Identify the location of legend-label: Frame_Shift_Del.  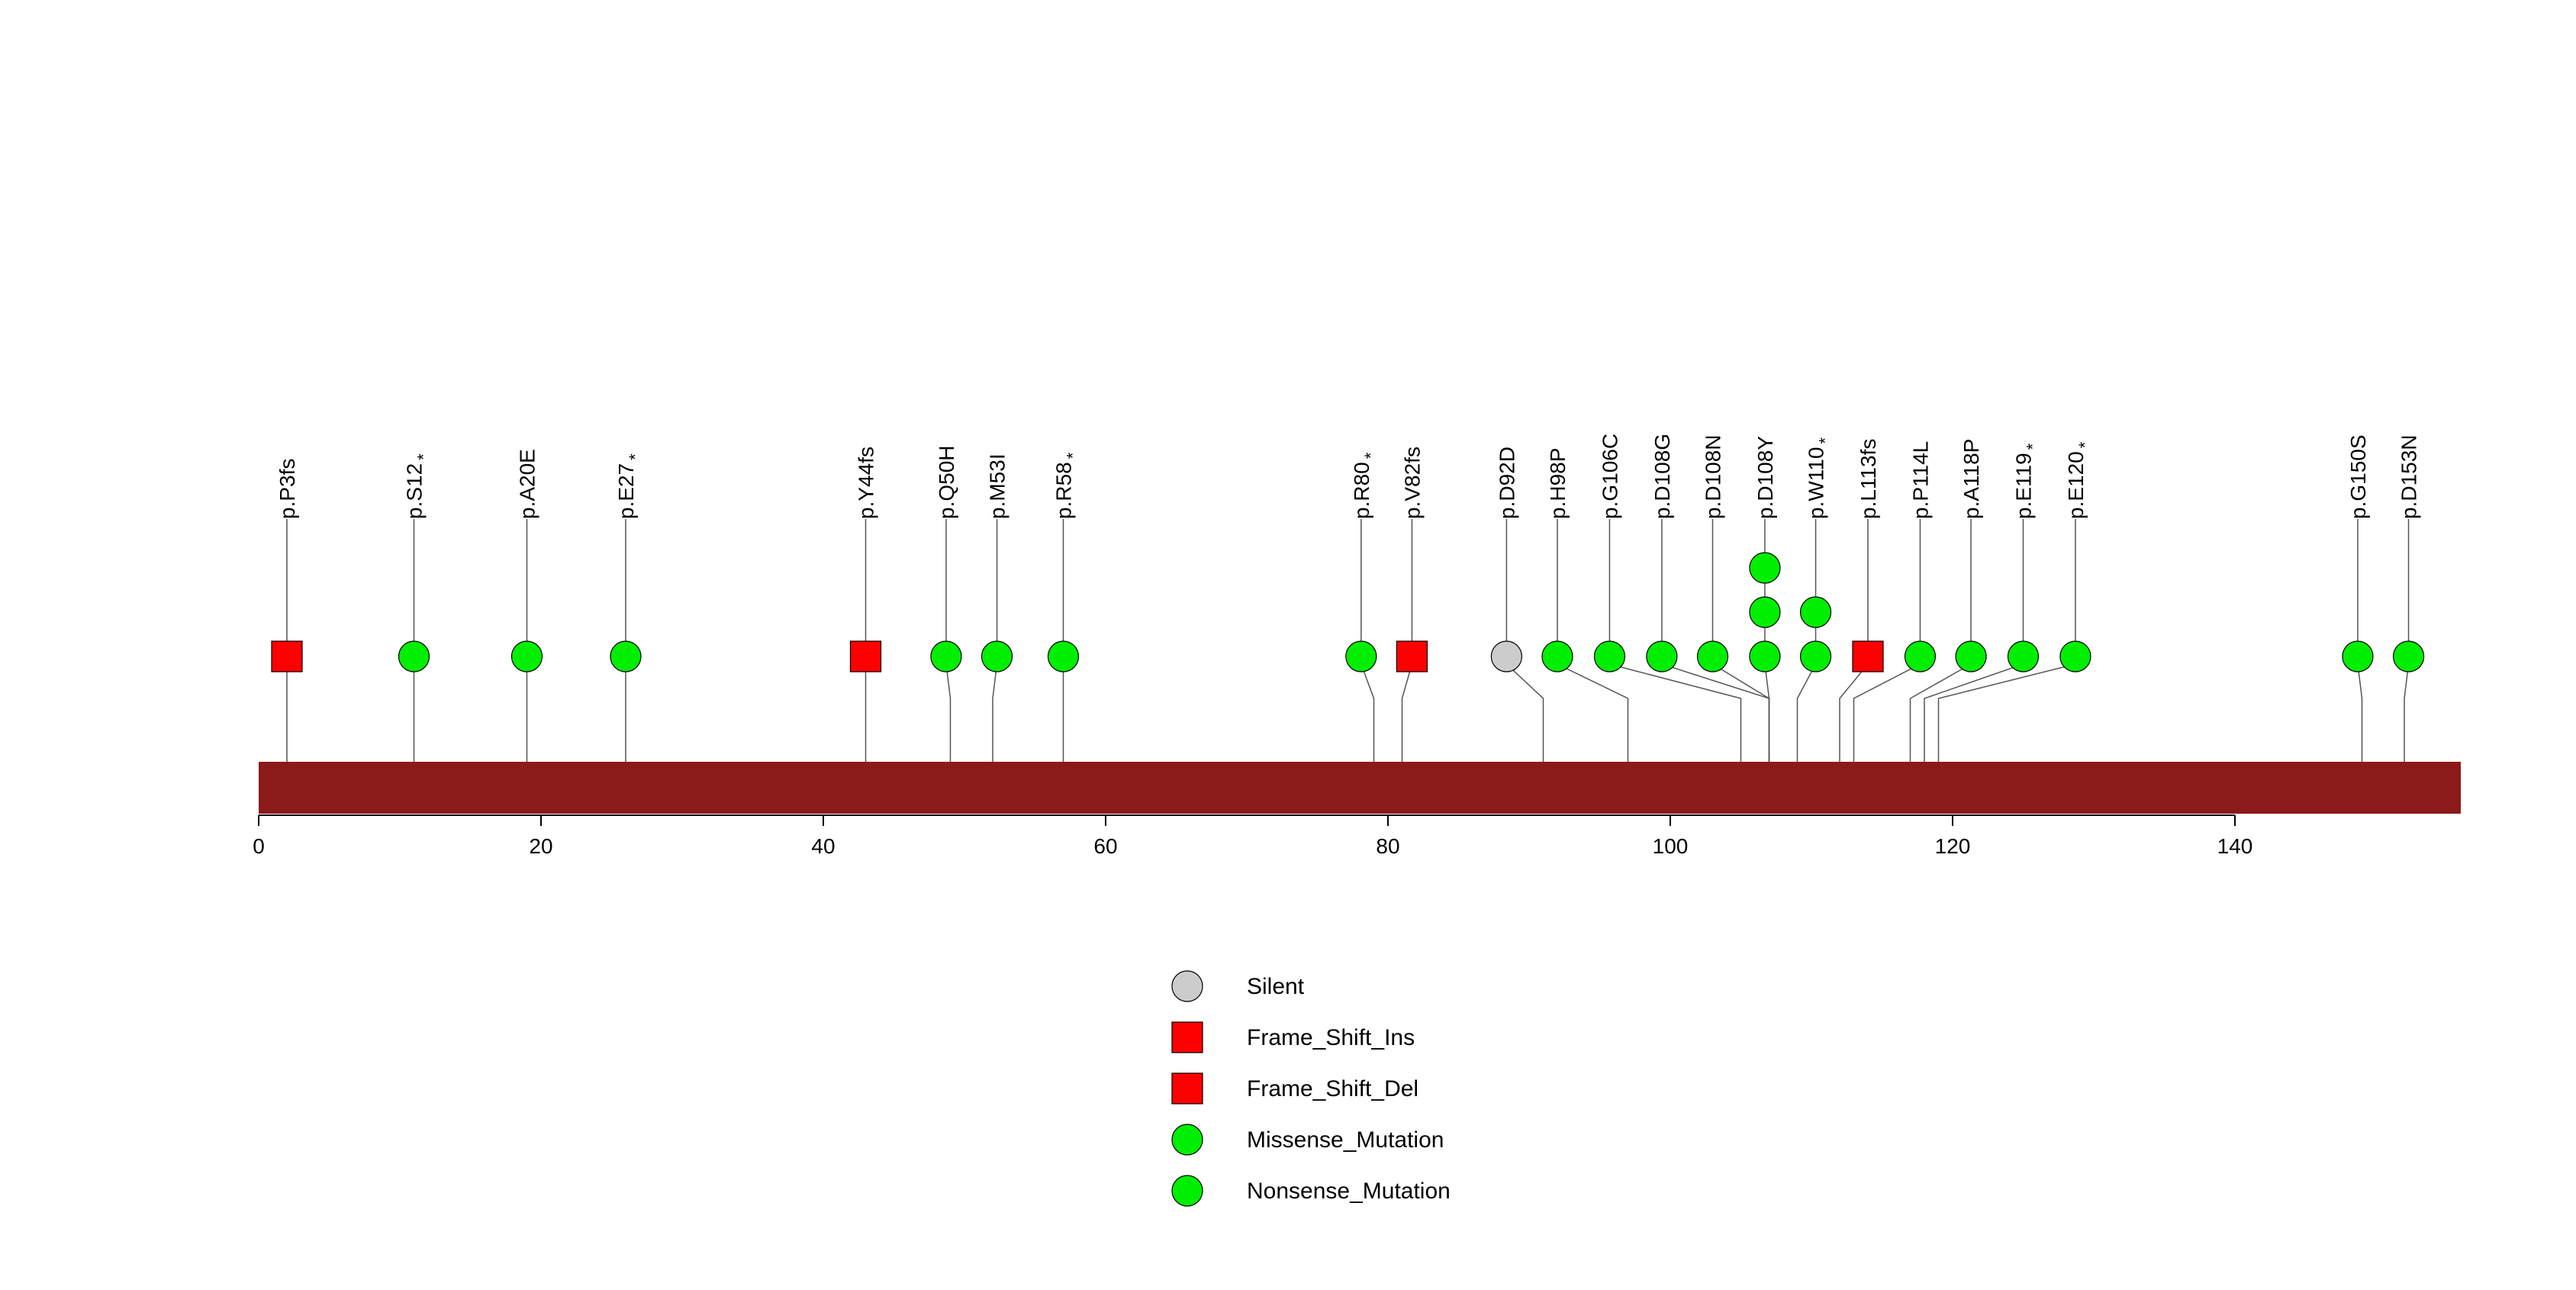
(1332, 1088).